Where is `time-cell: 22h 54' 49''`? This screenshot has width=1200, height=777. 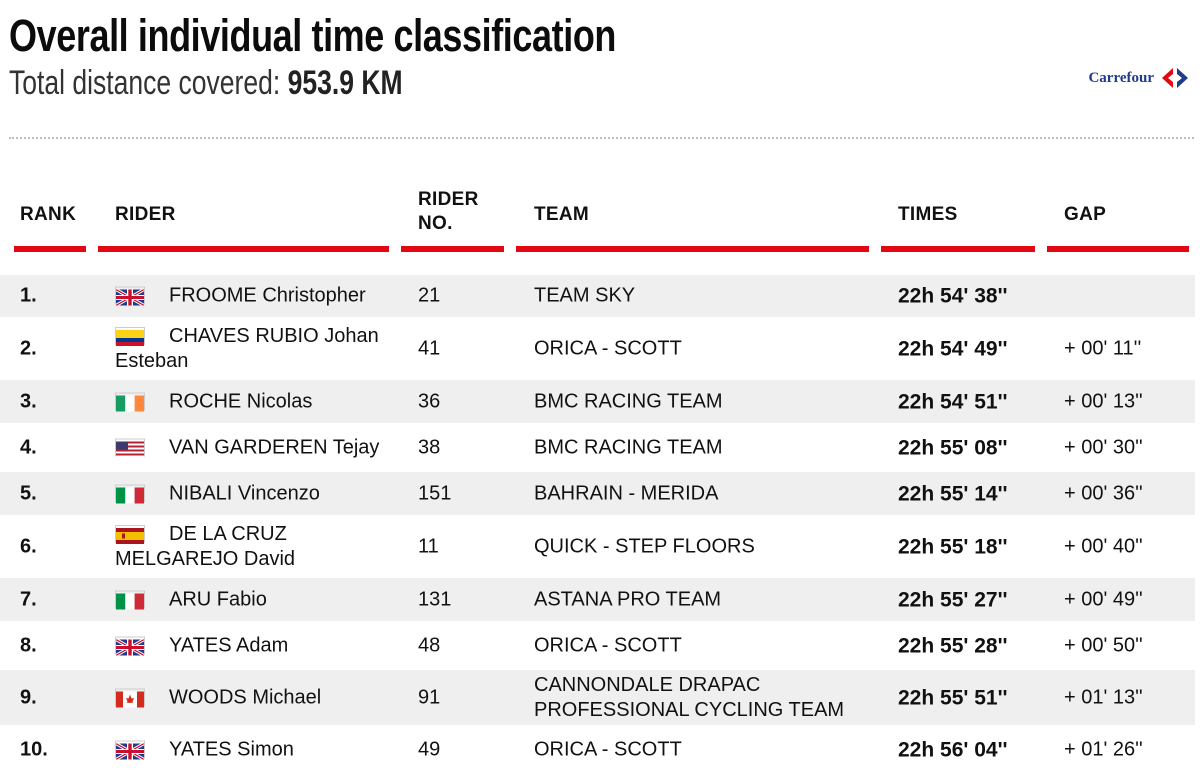
time-cell: 22h 54' 49'' is located at coordinates (953, 348).